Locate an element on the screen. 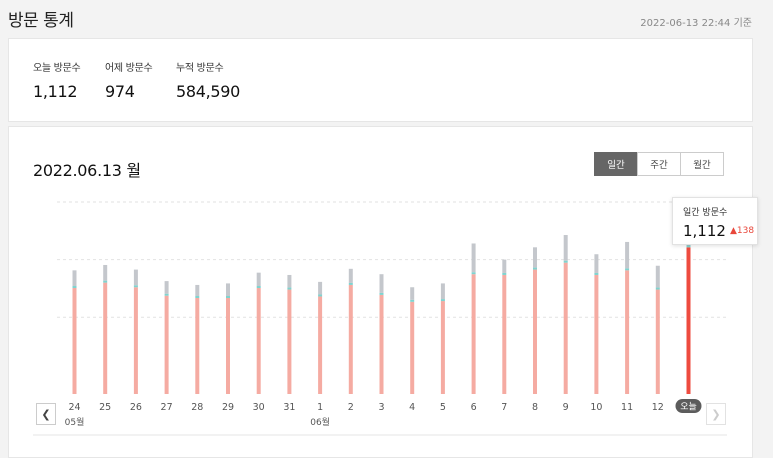 Image resolution: width=773 pixels, height=458 pixels. tick-label: 오늘 is located at coordinates (688, 407).